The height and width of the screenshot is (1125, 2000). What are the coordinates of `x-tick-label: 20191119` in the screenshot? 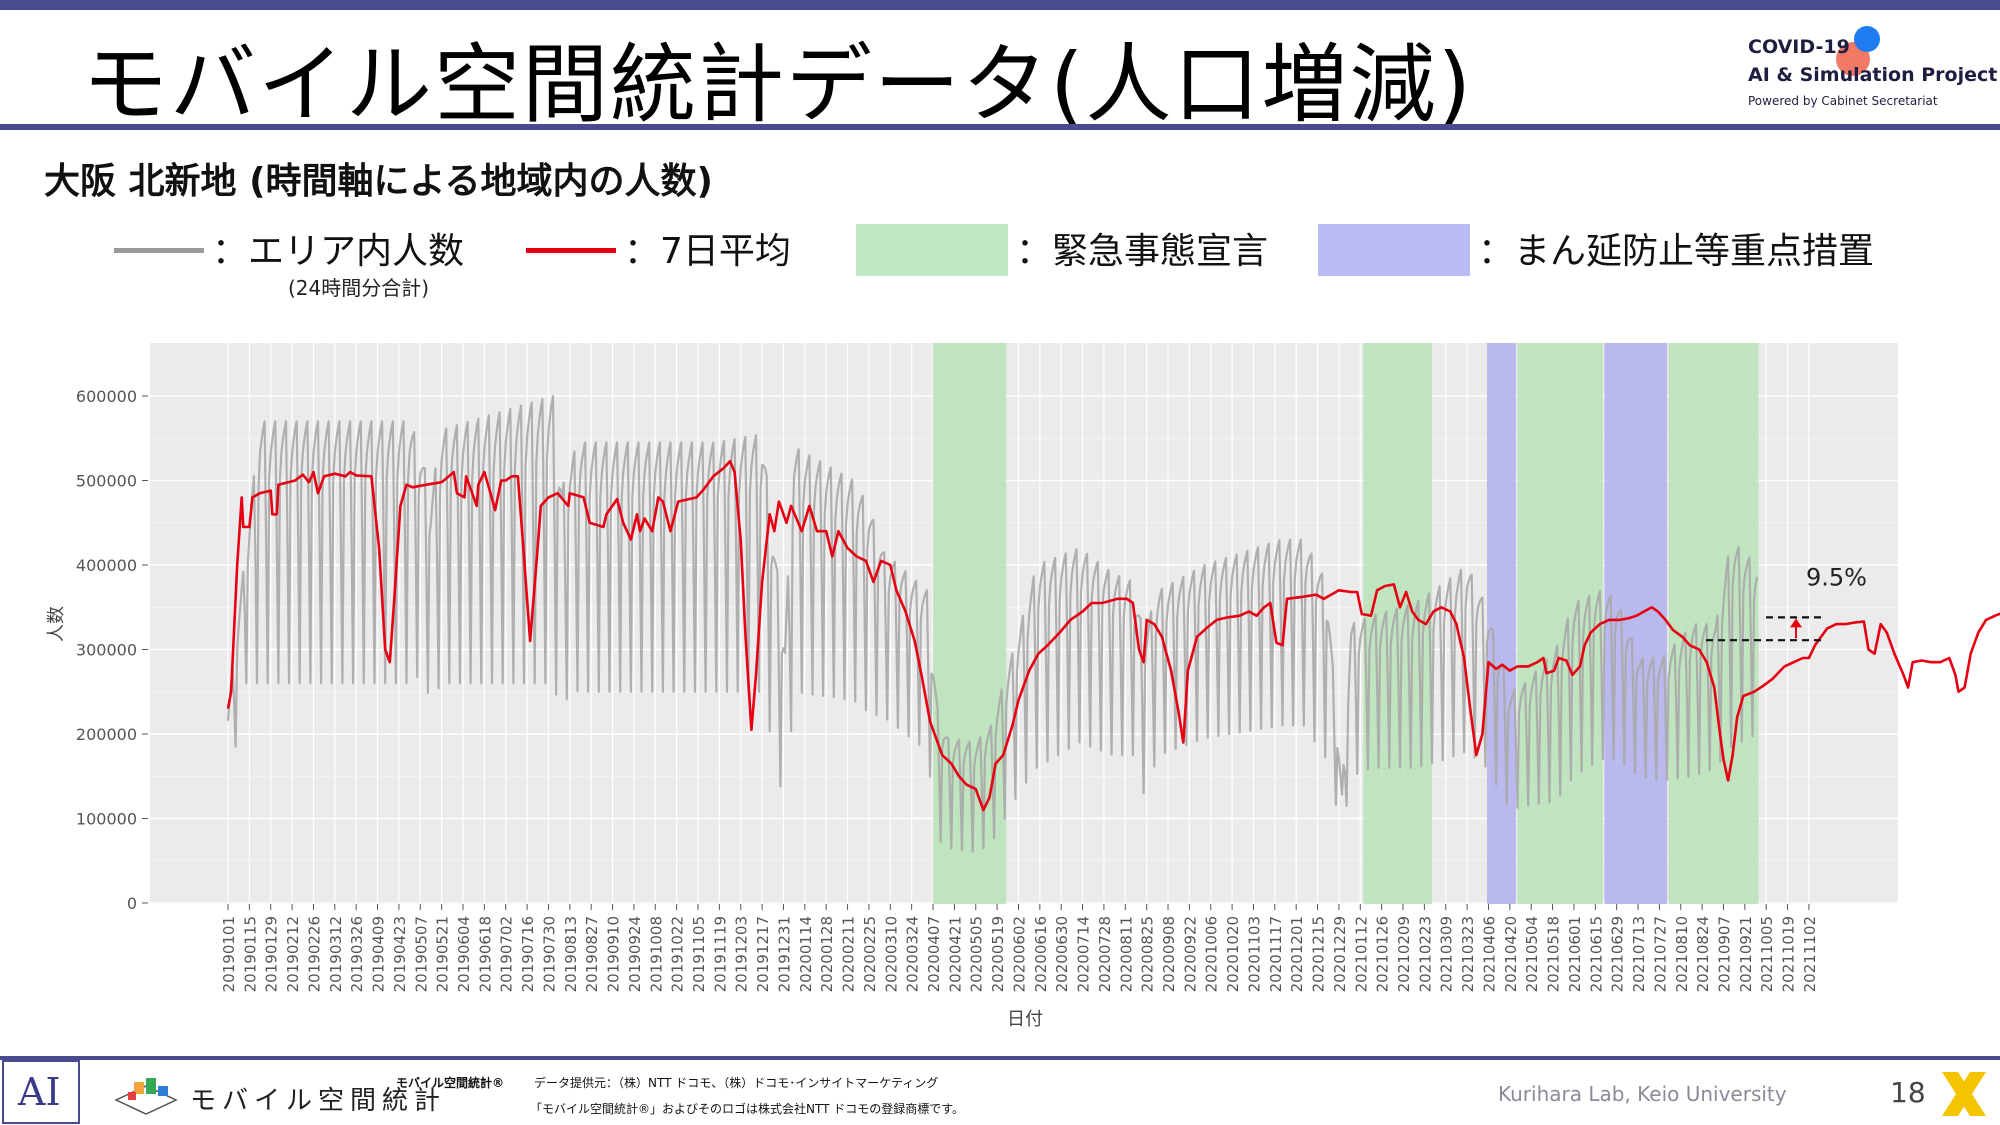 It's located at (720, 954).